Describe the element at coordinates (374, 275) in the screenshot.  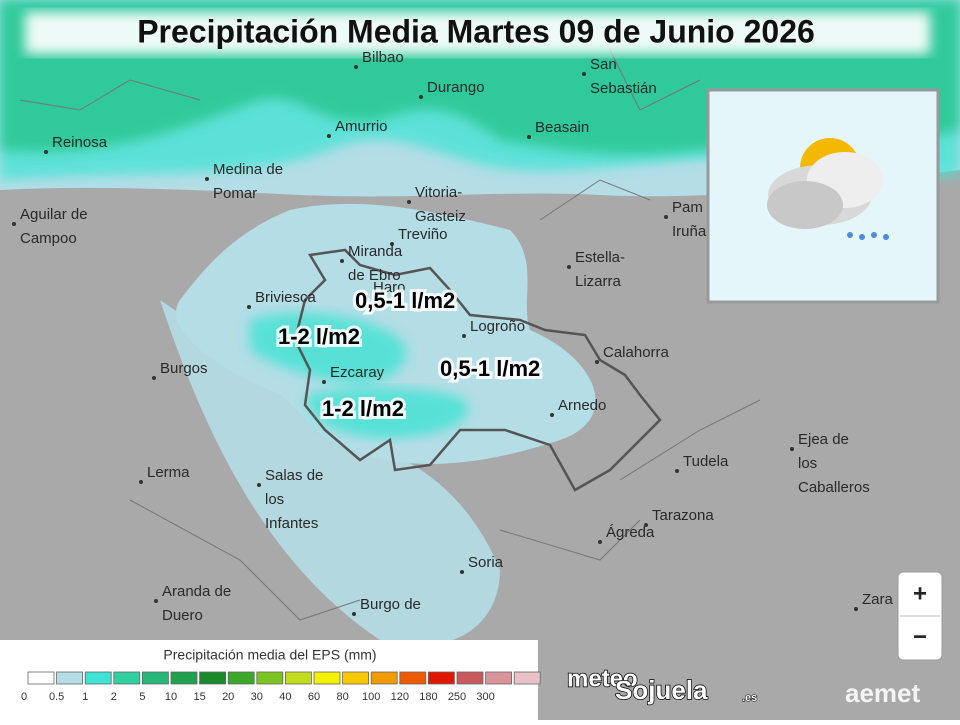
I see `place-label: de Ebro` at that location.